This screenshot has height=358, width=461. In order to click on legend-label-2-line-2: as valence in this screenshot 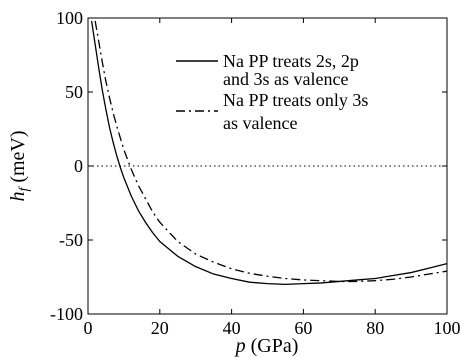, I will do `click(260, 123)`.